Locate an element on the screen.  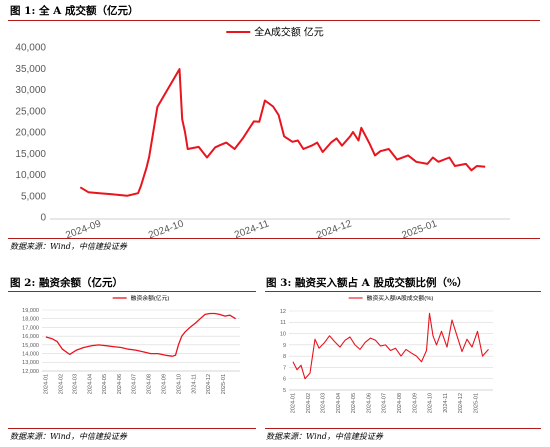
y-tick-label: 10 is located at coordinates (283, 334).